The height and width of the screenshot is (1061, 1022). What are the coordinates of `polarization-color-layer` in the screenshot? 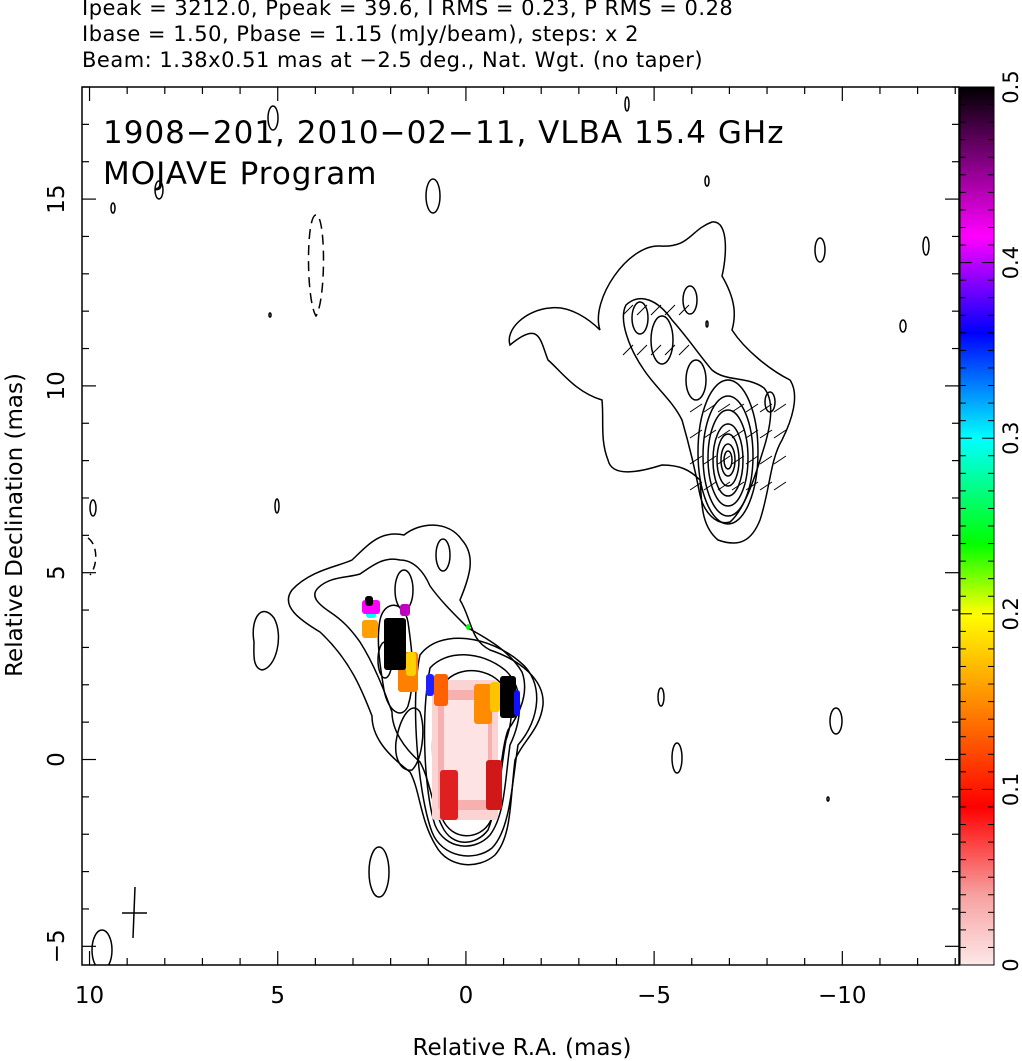 It's located at (441, 708).